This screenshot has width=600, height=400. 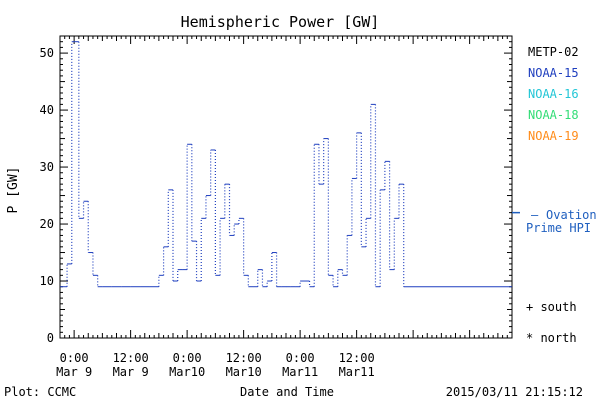 What do you see at coordinates (553, 73) in the screenshot?
I see `legend-entry: NOAA-15` at bounding box center [553, 73].